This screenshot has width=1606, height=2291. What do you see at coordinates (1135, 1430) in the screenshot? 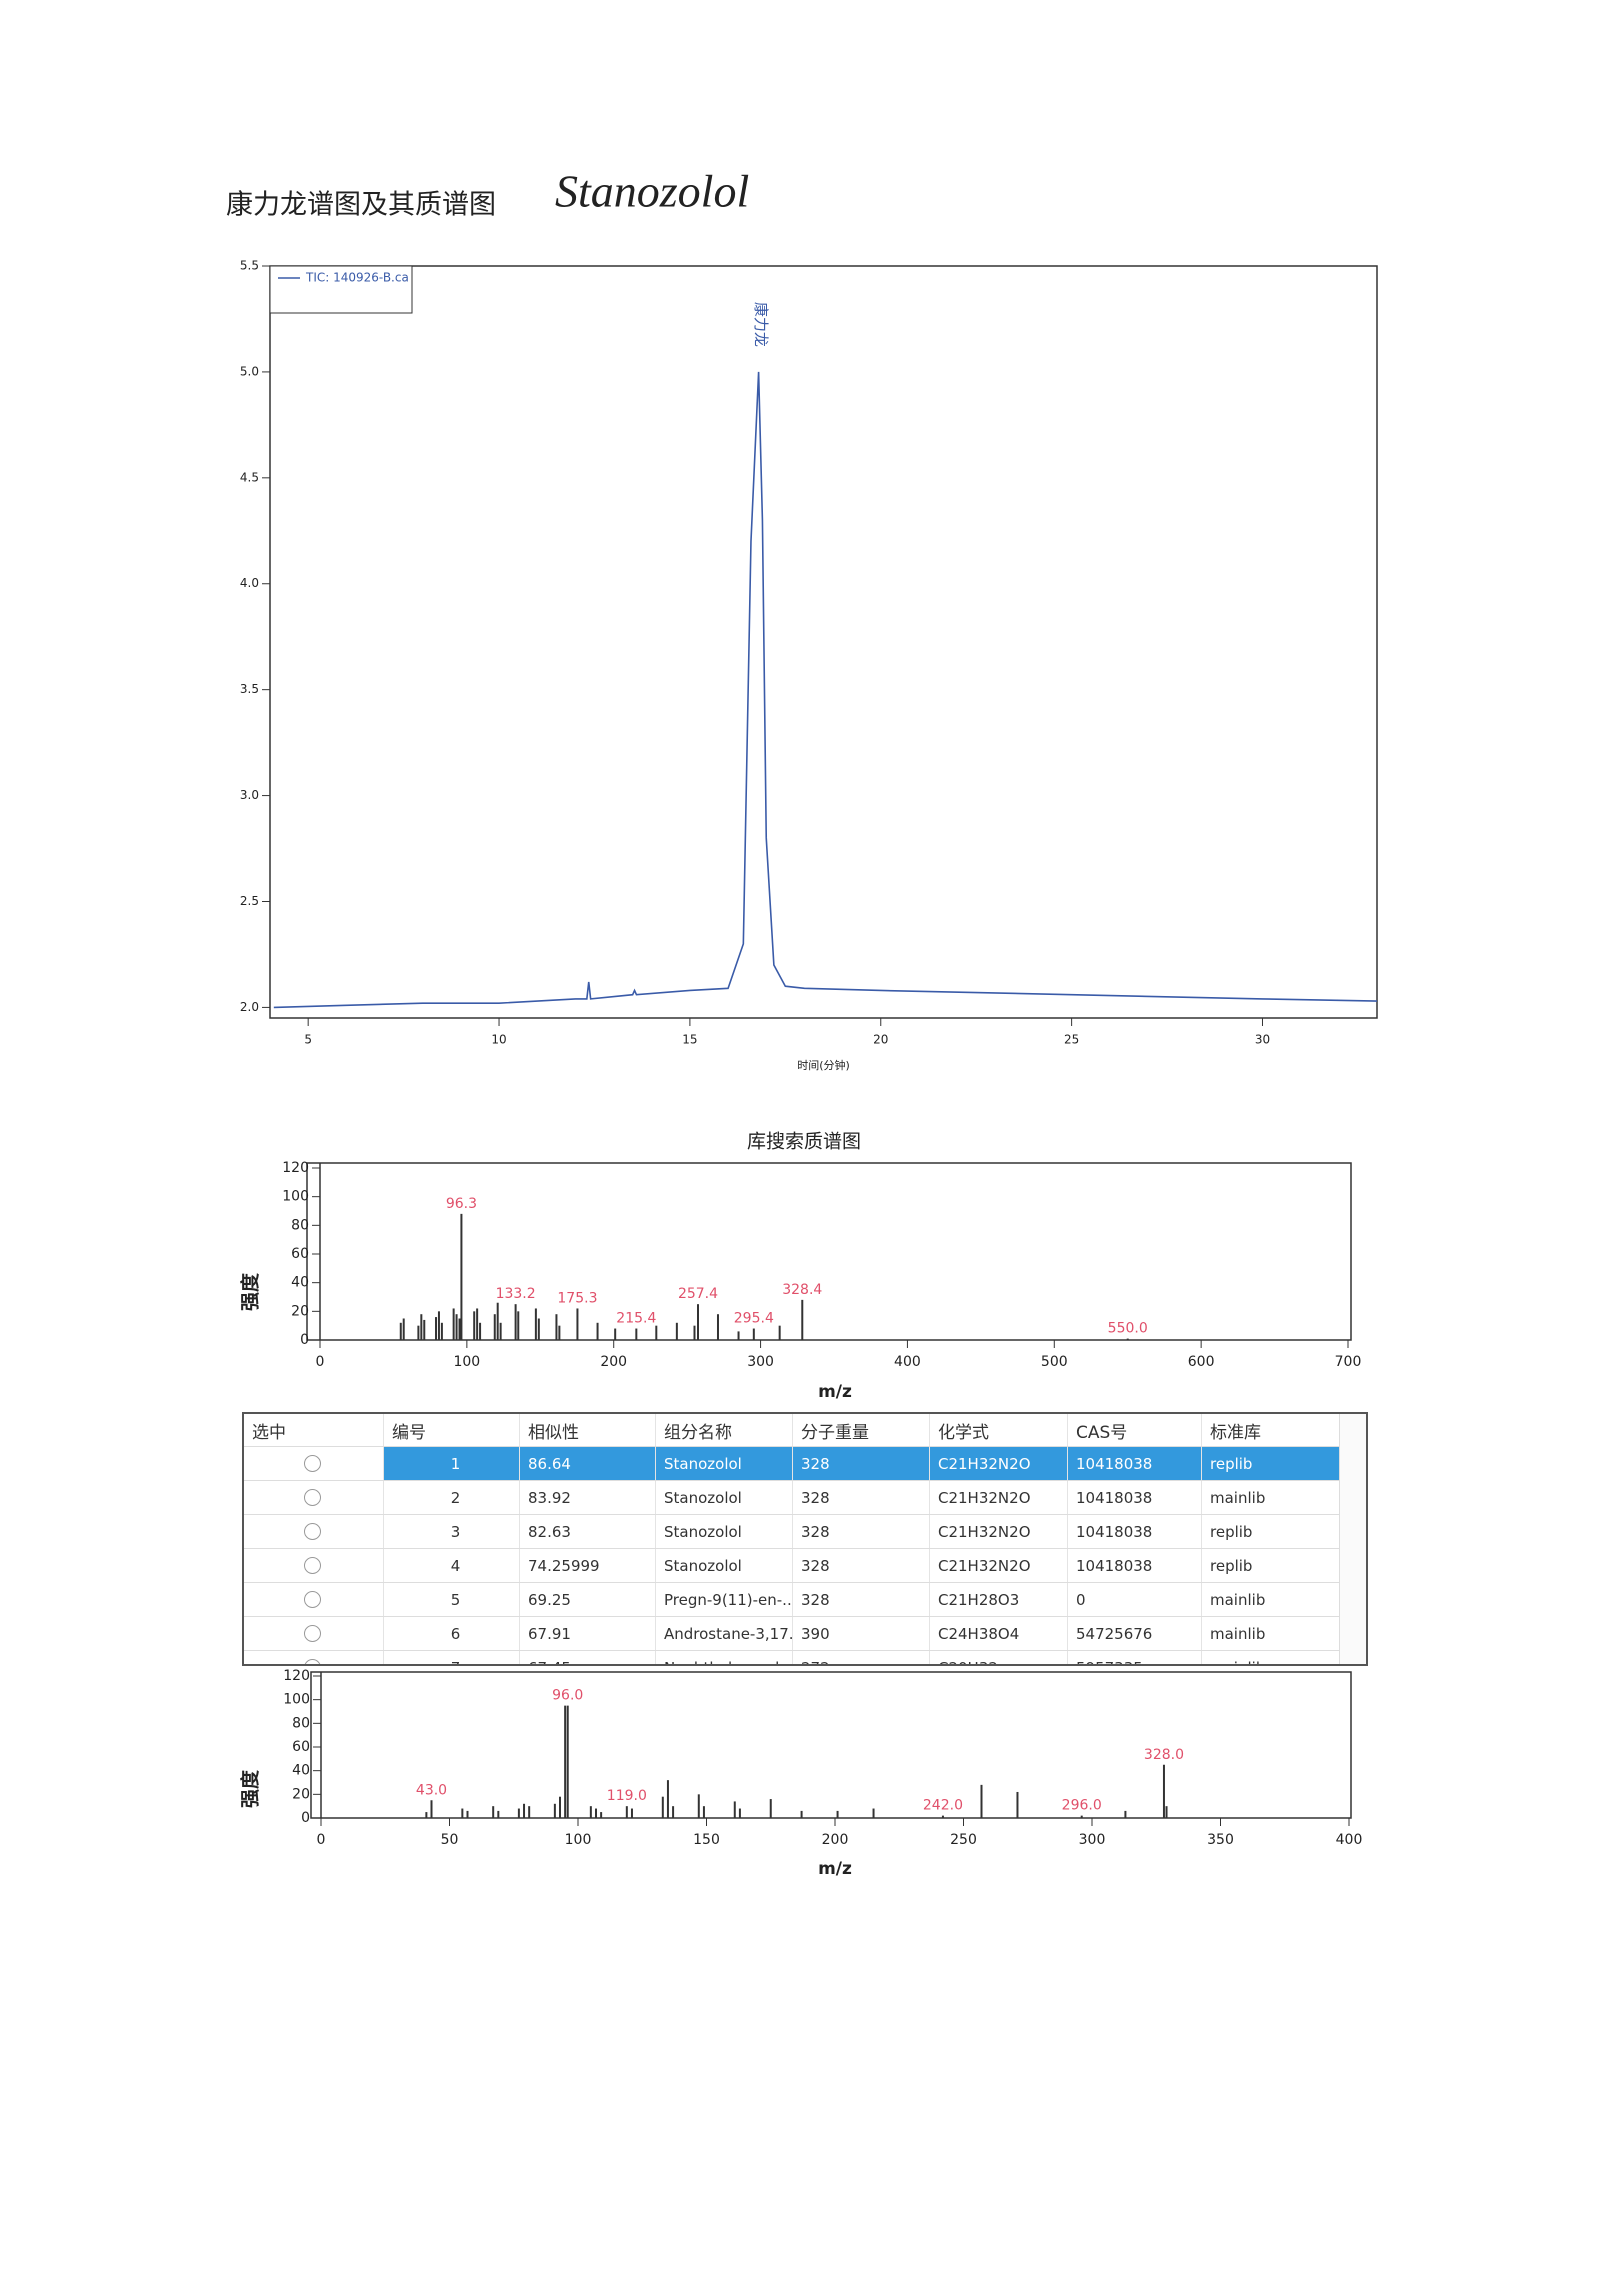
I see `column-header: CAS号` at bounding box center [1135, 1430].